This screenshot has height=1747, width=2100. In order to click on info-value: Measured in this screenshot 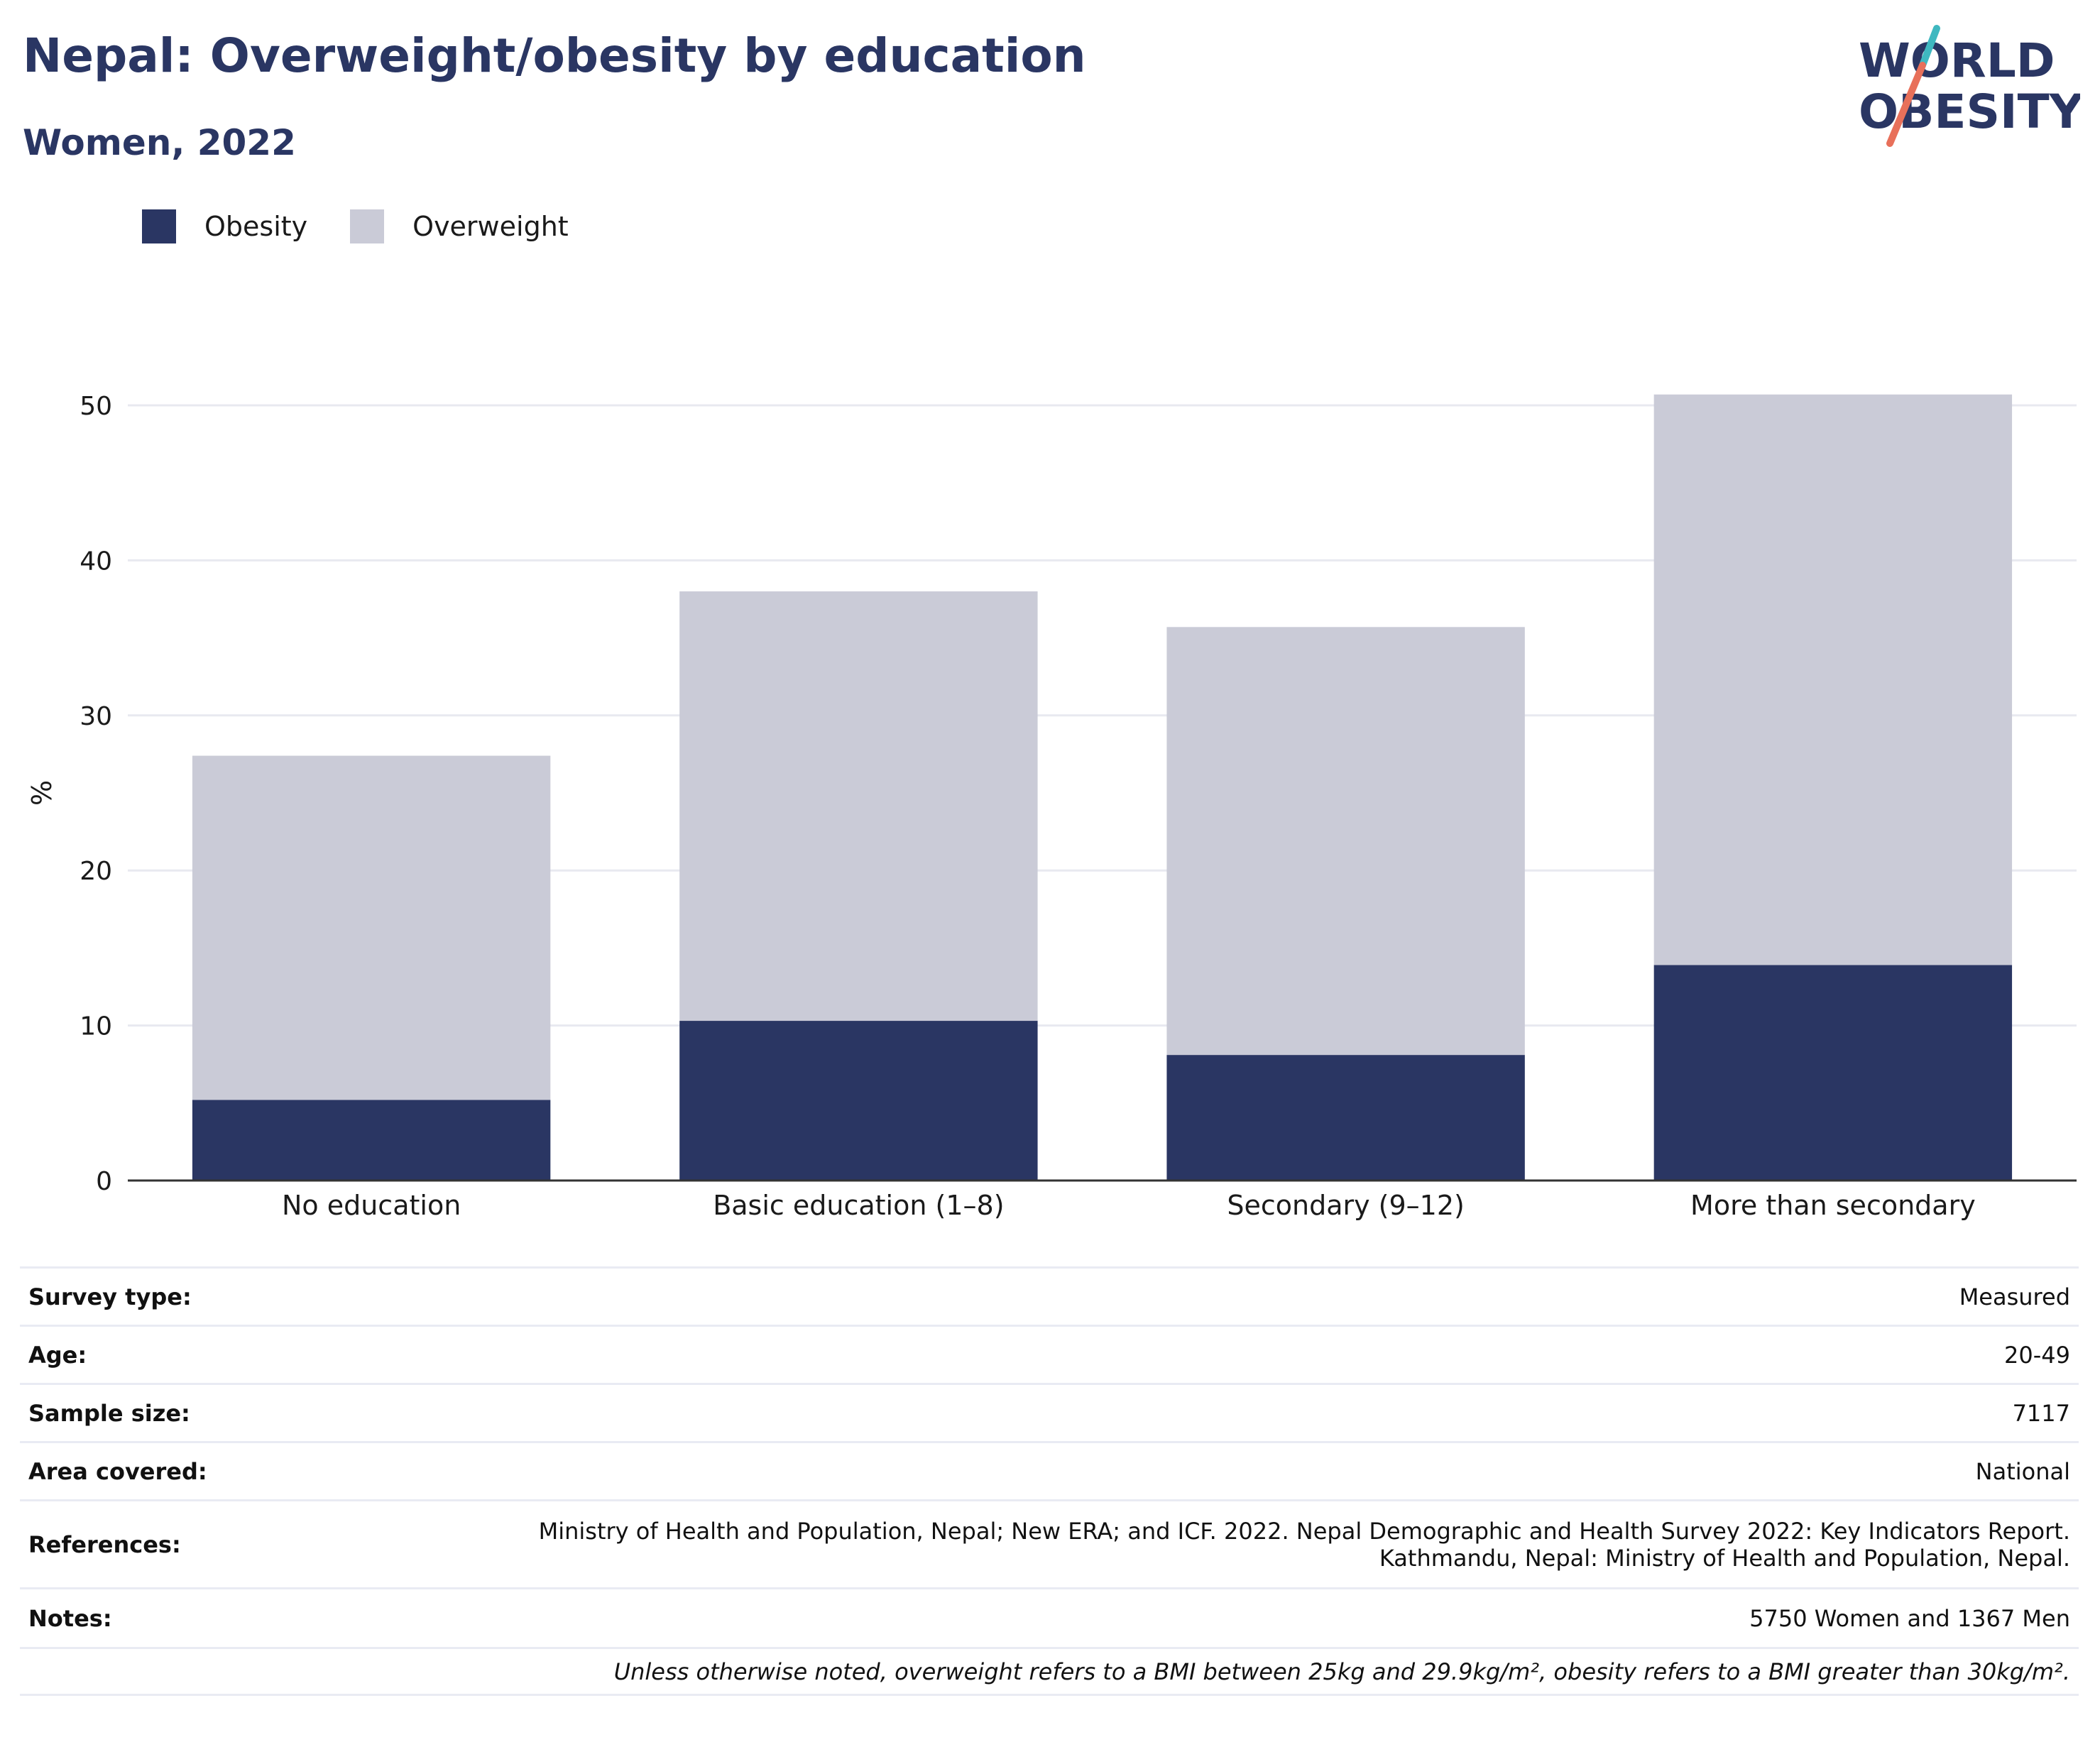, I will do `click(1165, 1296)`.